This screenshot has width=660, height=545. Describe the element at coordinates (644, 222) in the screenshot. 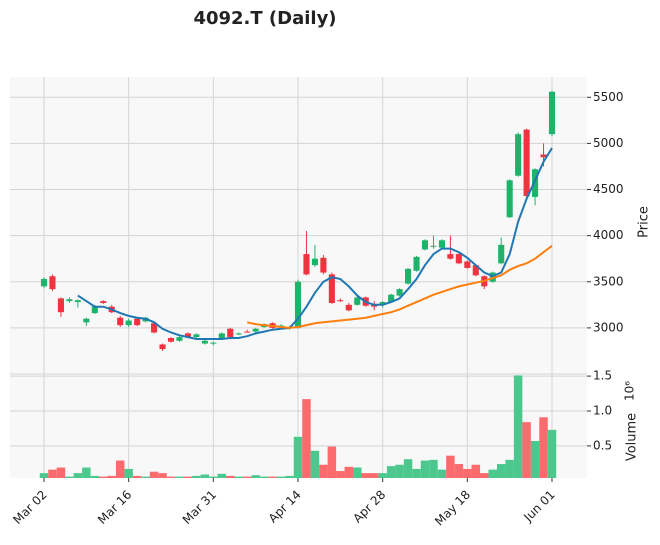

I see `y-axis-label: Price` at that location.